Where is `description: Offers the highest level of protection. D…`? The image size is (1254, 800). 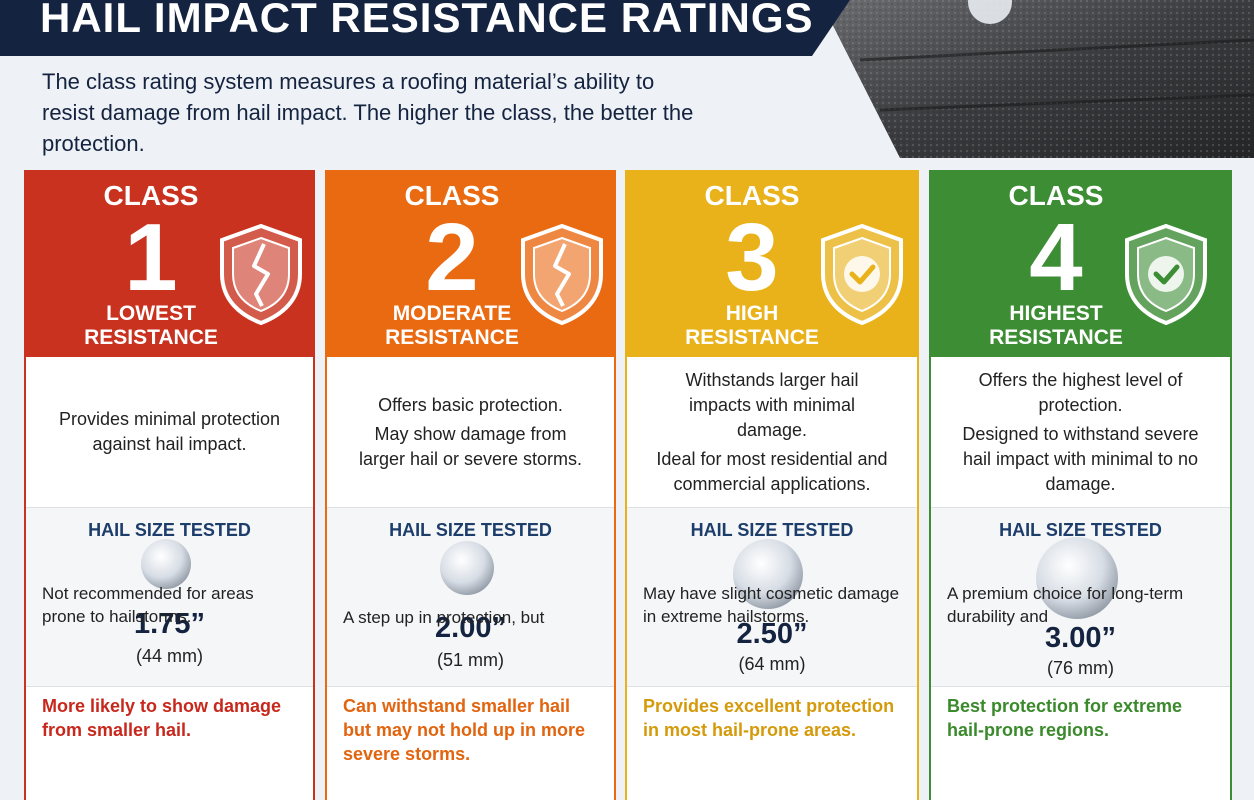
description: Offers the highest level of protection. D… is located at coordinates (1080, 432).